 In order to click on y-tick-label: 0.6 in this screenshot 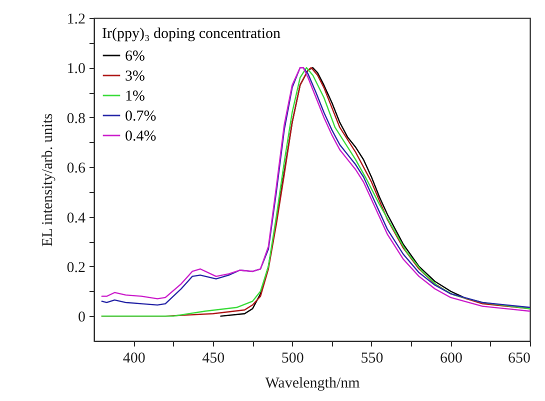, I will do `click(76, 168)`.